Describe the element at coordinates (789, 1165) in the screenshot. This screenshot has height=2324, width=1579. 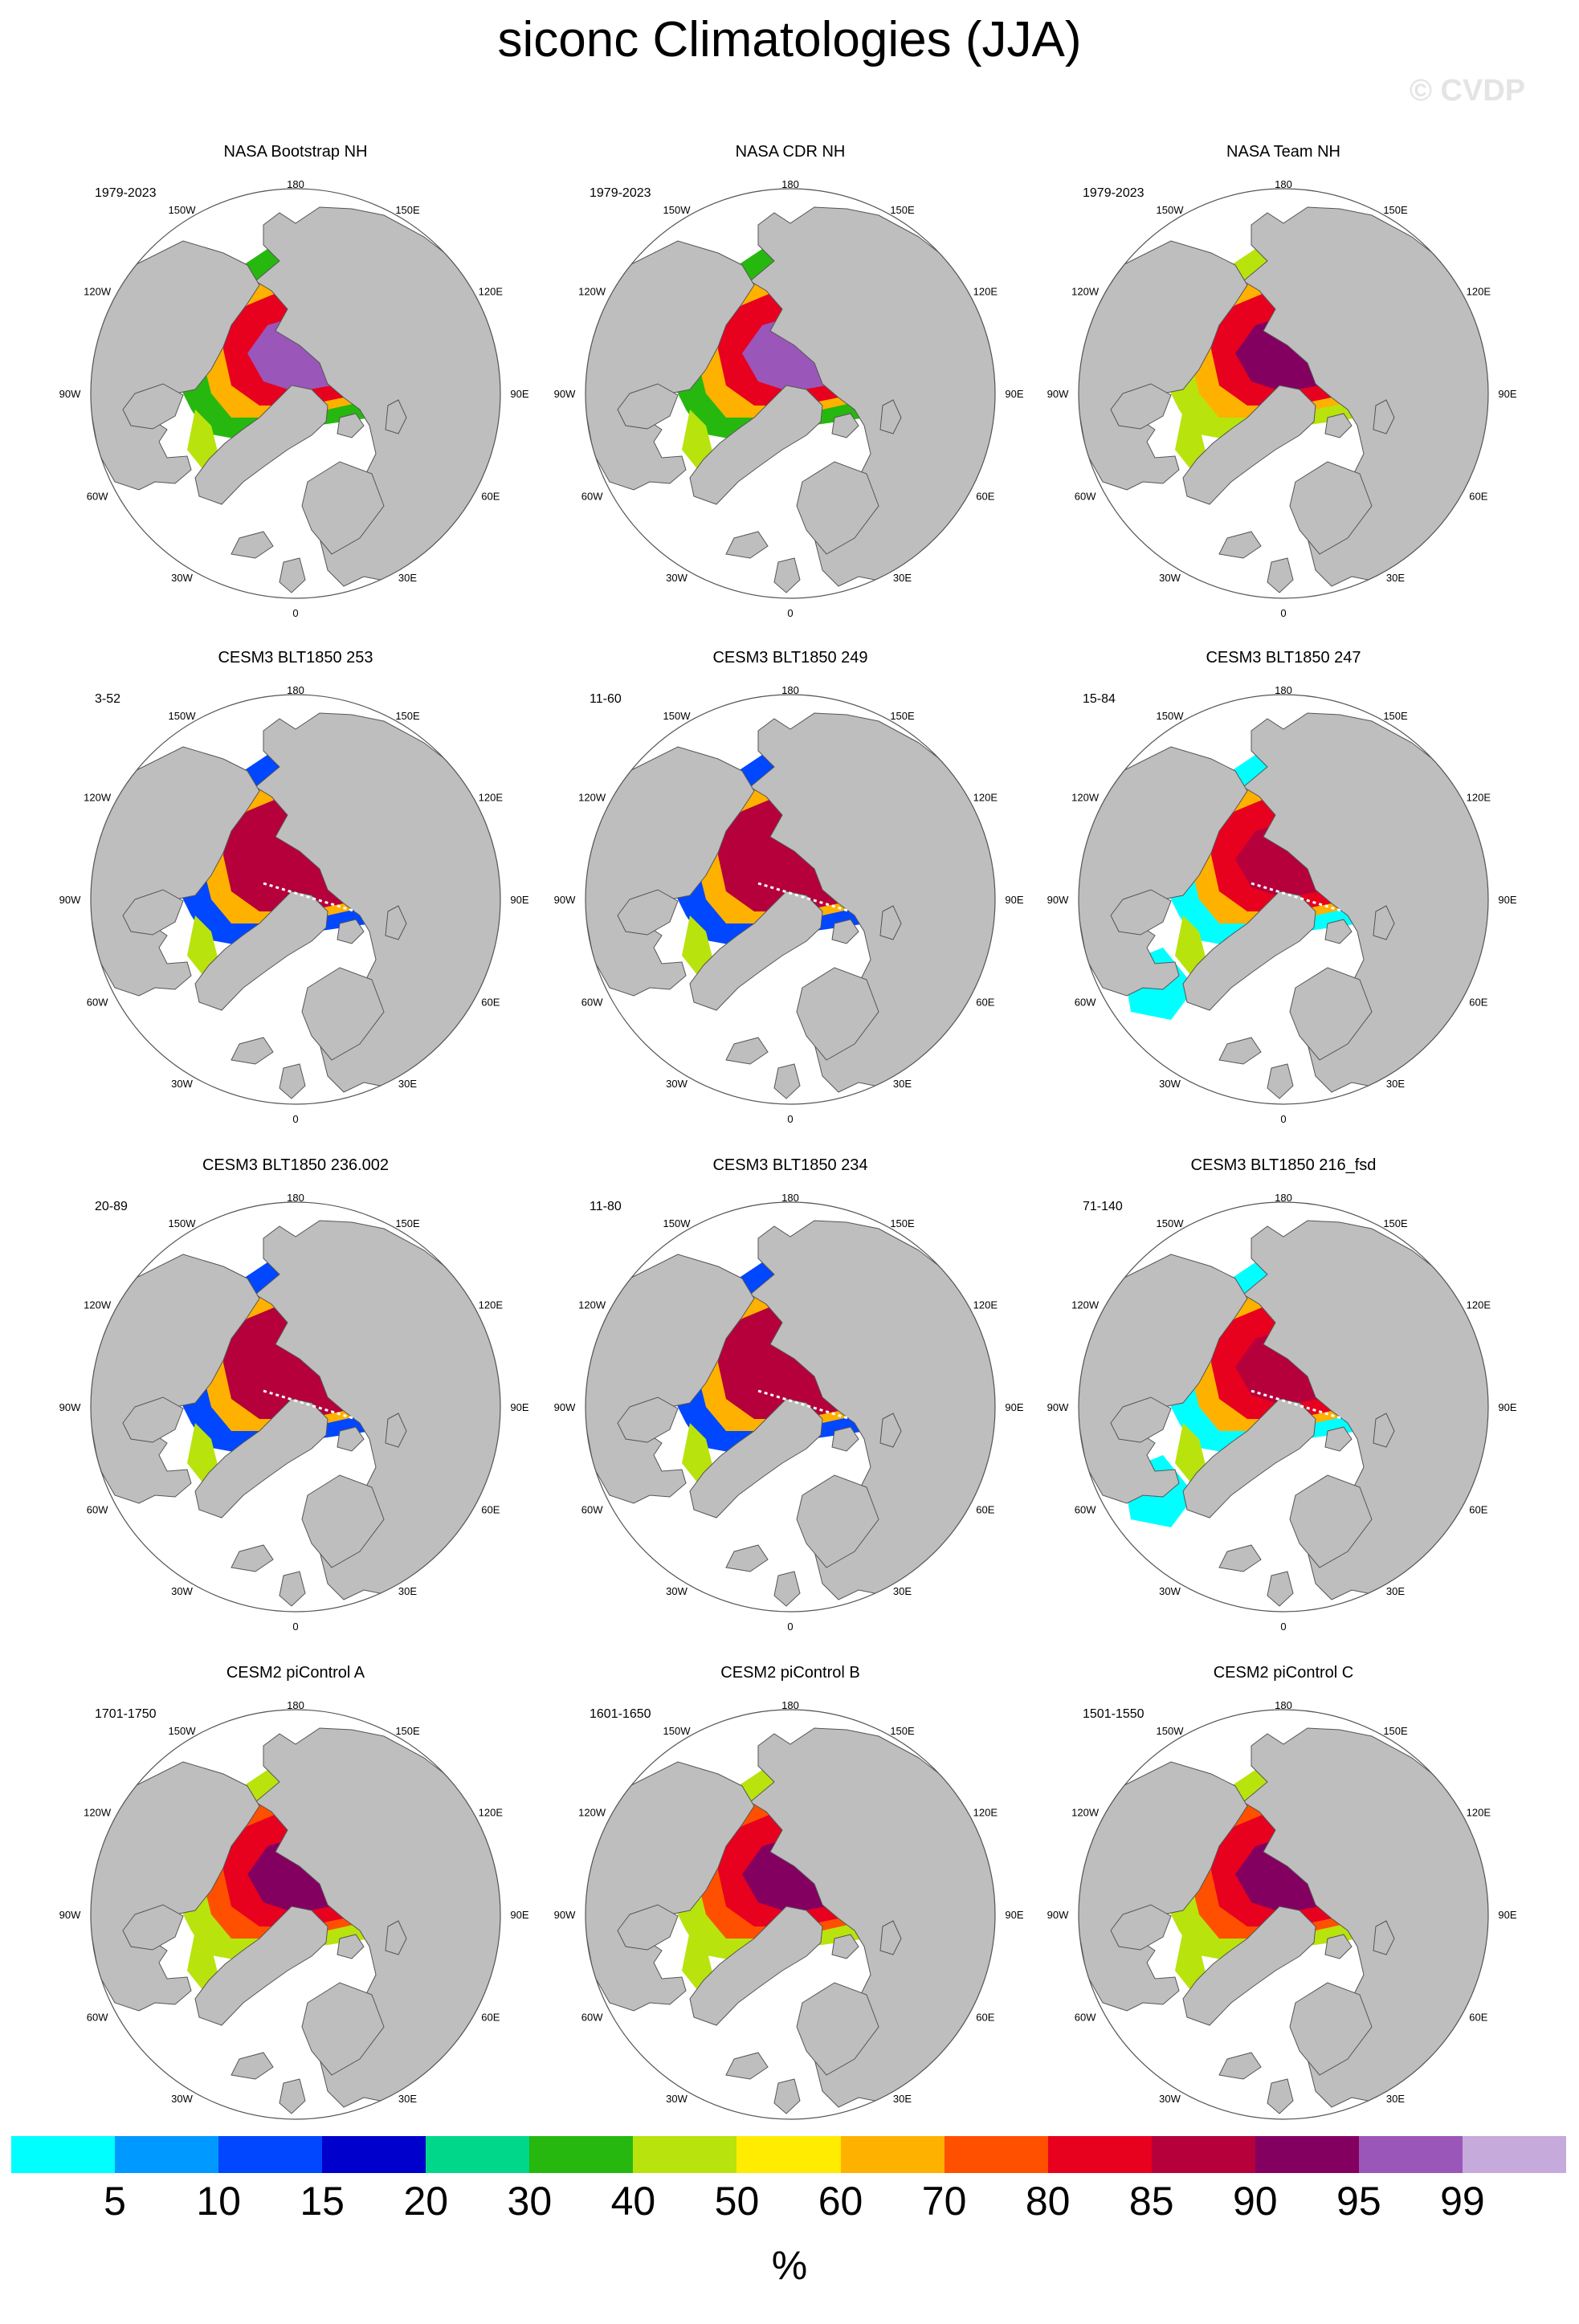
I see `panel-title: CESM3 BLT1850 234` at that location.